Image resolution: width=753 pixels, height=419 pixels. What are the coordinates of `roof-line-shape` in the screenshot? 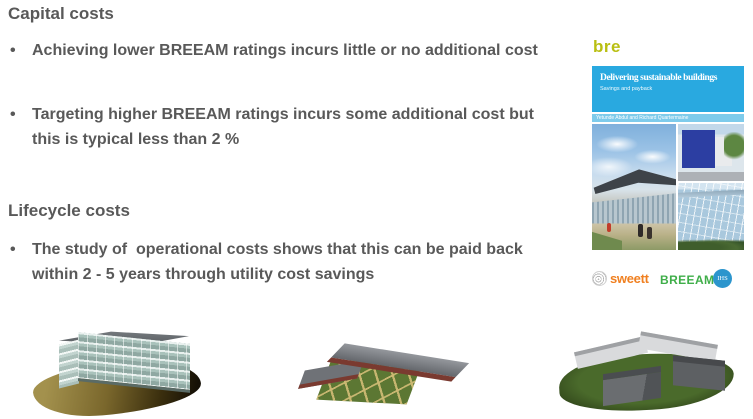 It's located at (711, 193).